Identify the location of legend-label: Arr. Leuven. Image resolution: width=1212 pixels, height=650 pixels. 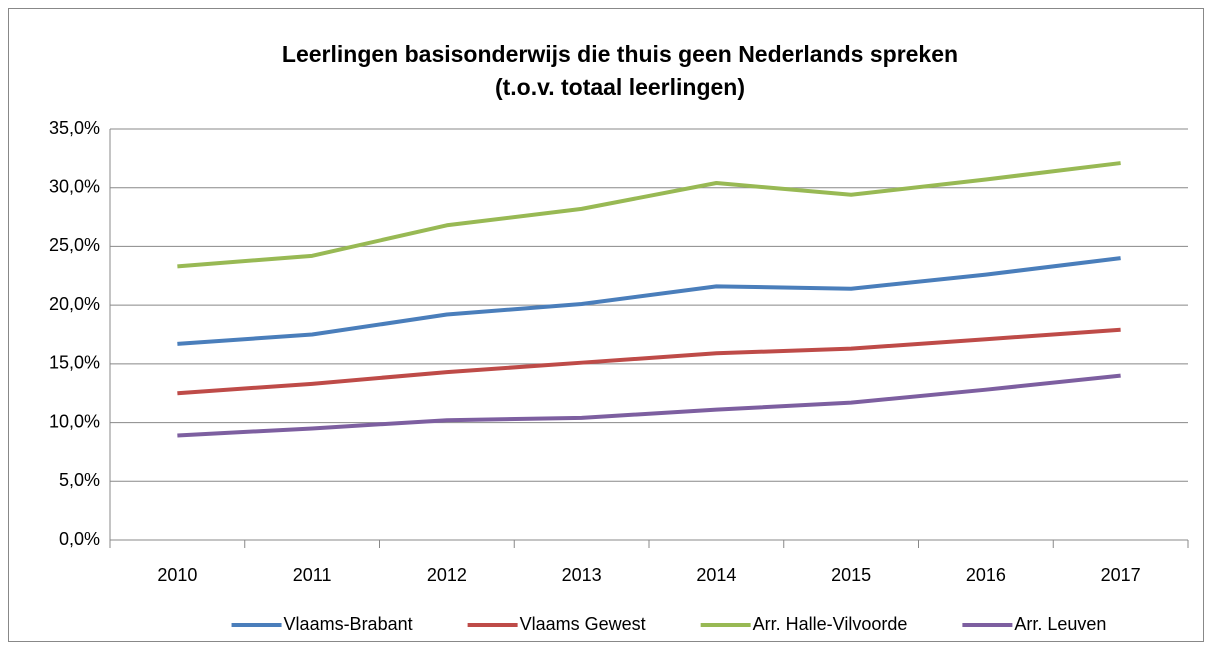
(1060, 624).